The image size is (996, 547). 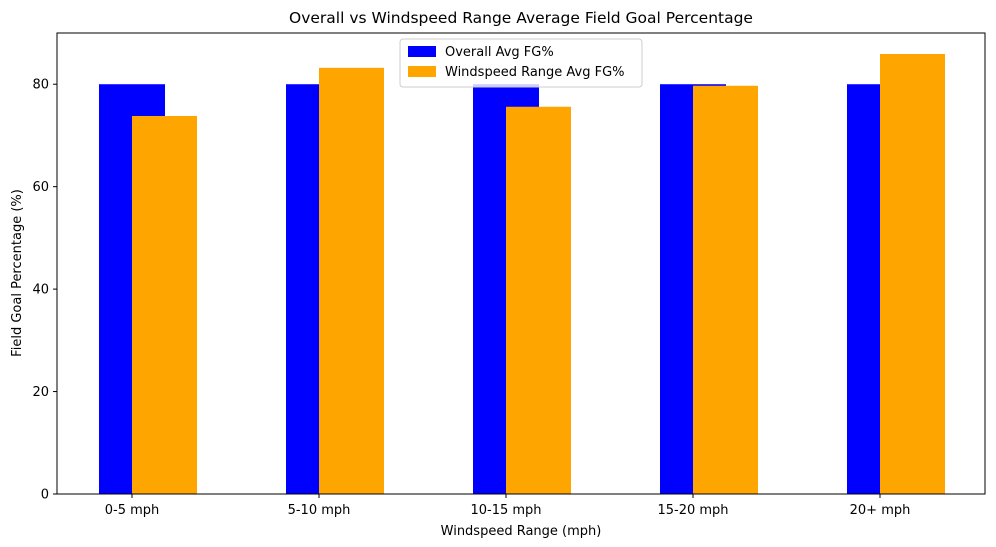 I want to click on legend: Overall Avg FG% Windspeed Range Avg FG%, so click(x=521, y=63).